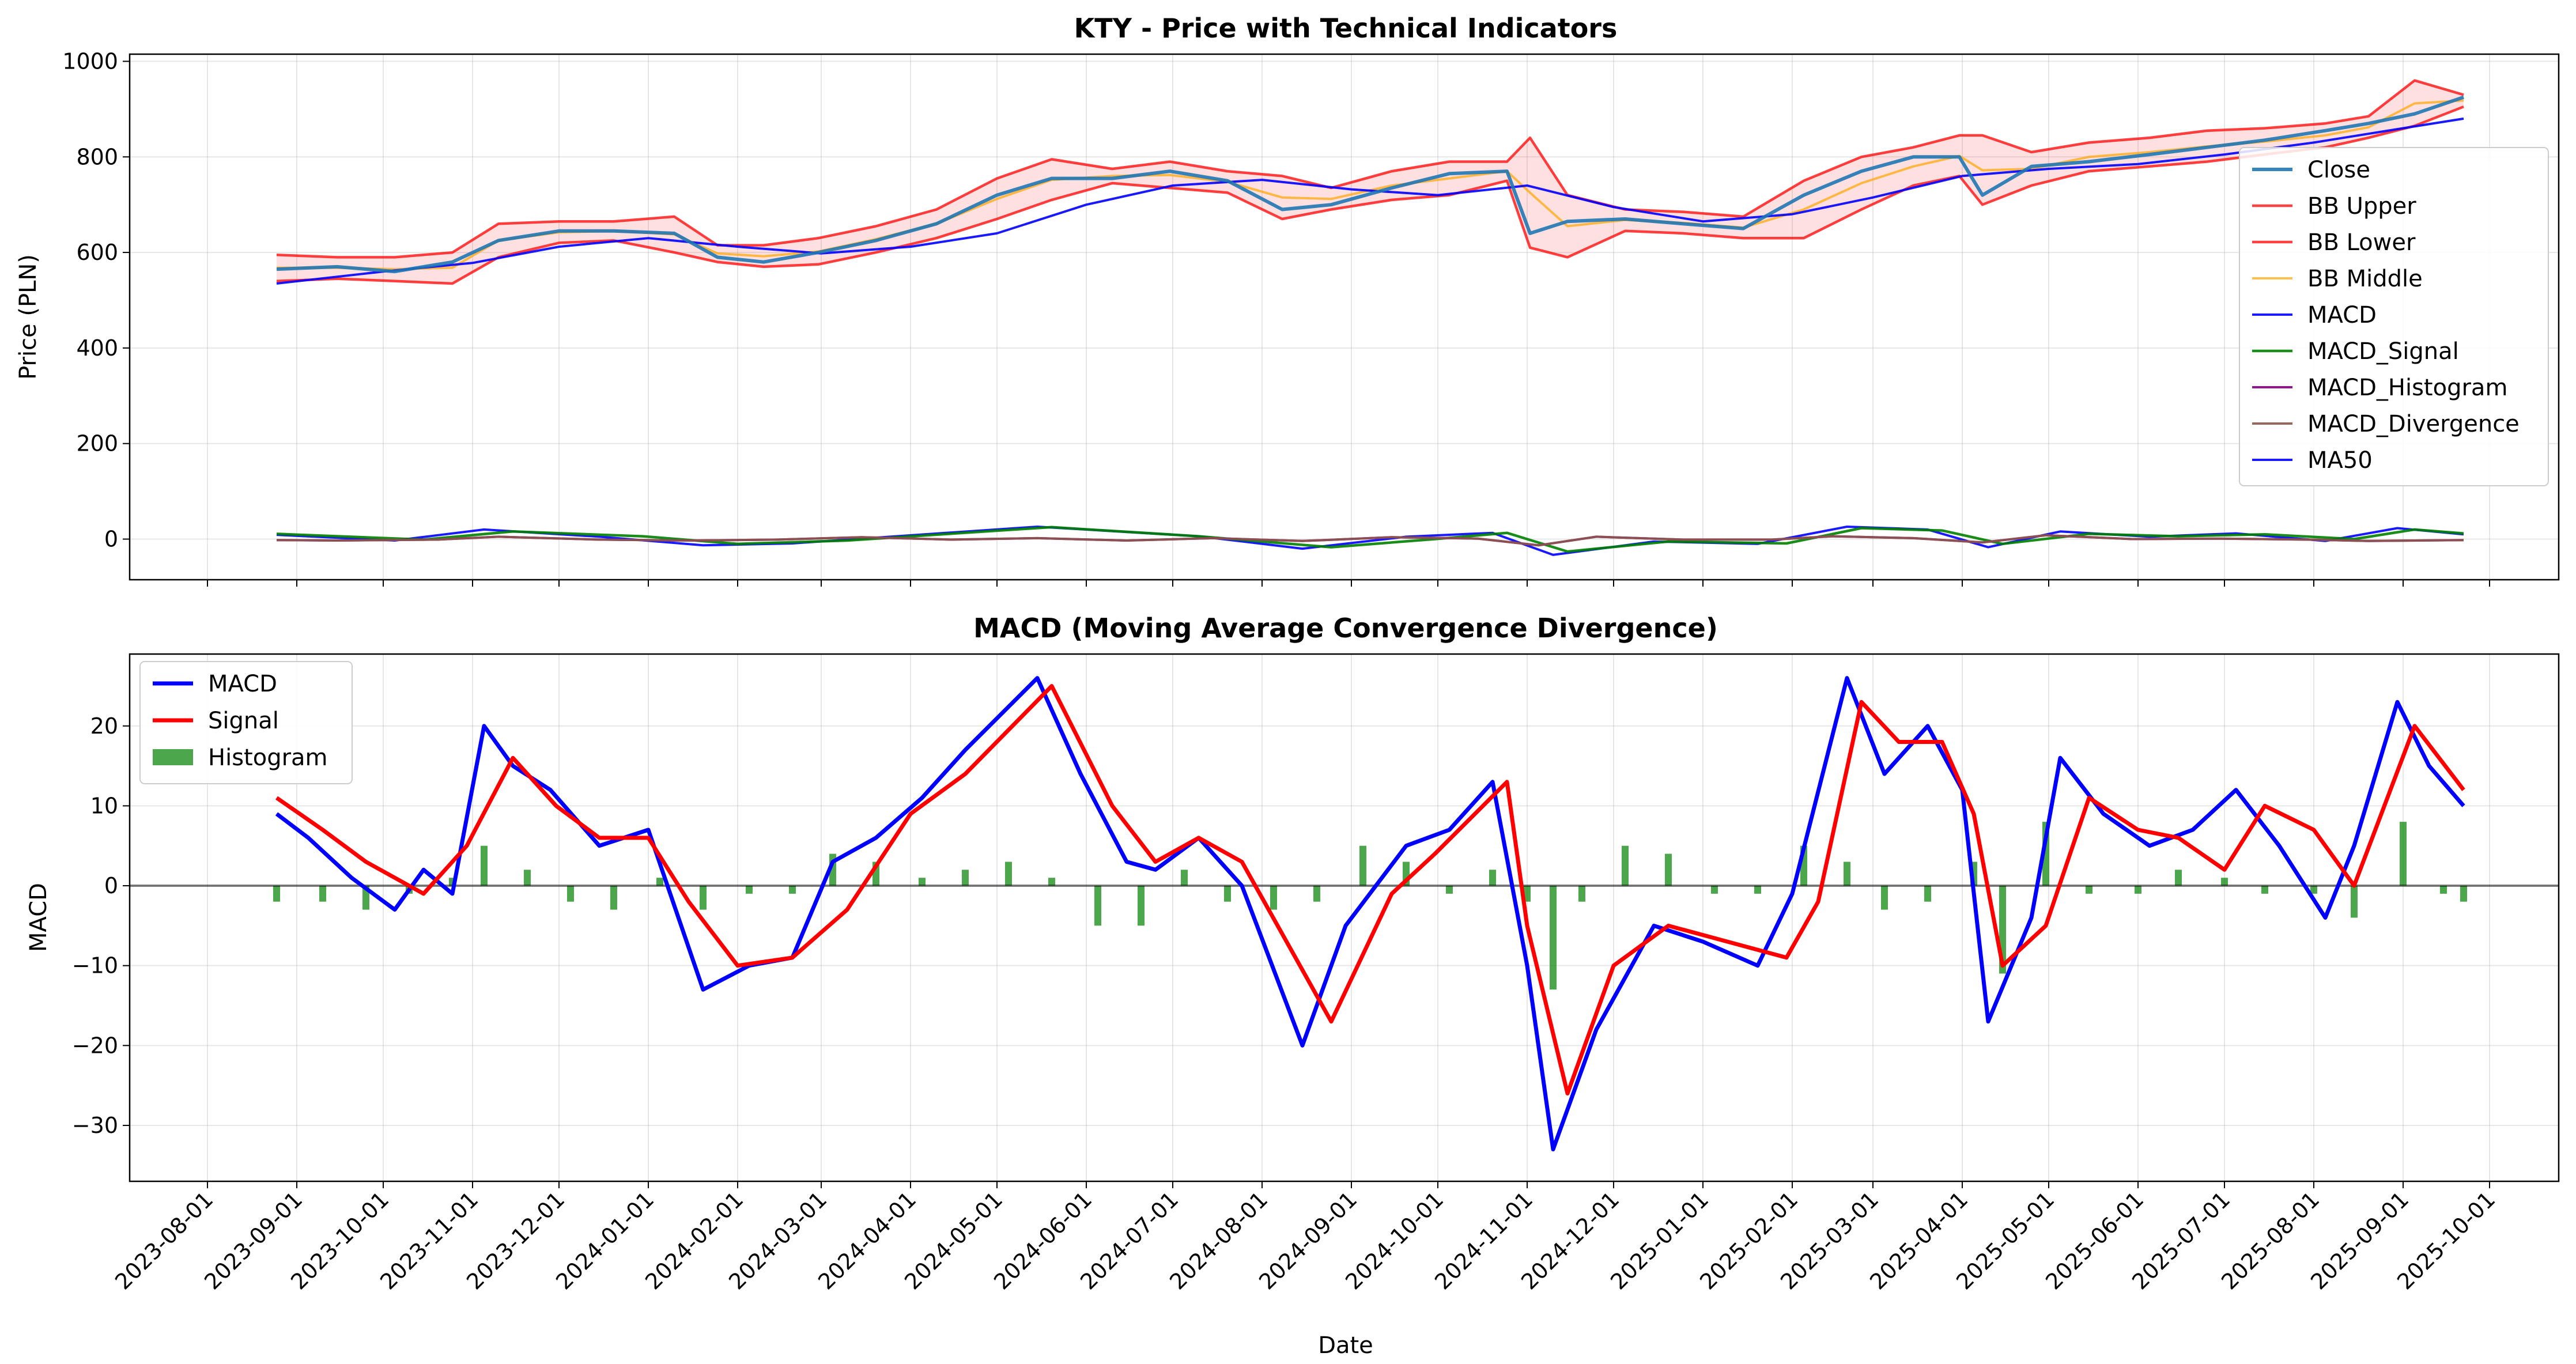 This screenshot has height=1364, width=2576. Describe the element at coordinates (2338, 170) in the screenshot. I see `legend-label-close: Close` at that location.